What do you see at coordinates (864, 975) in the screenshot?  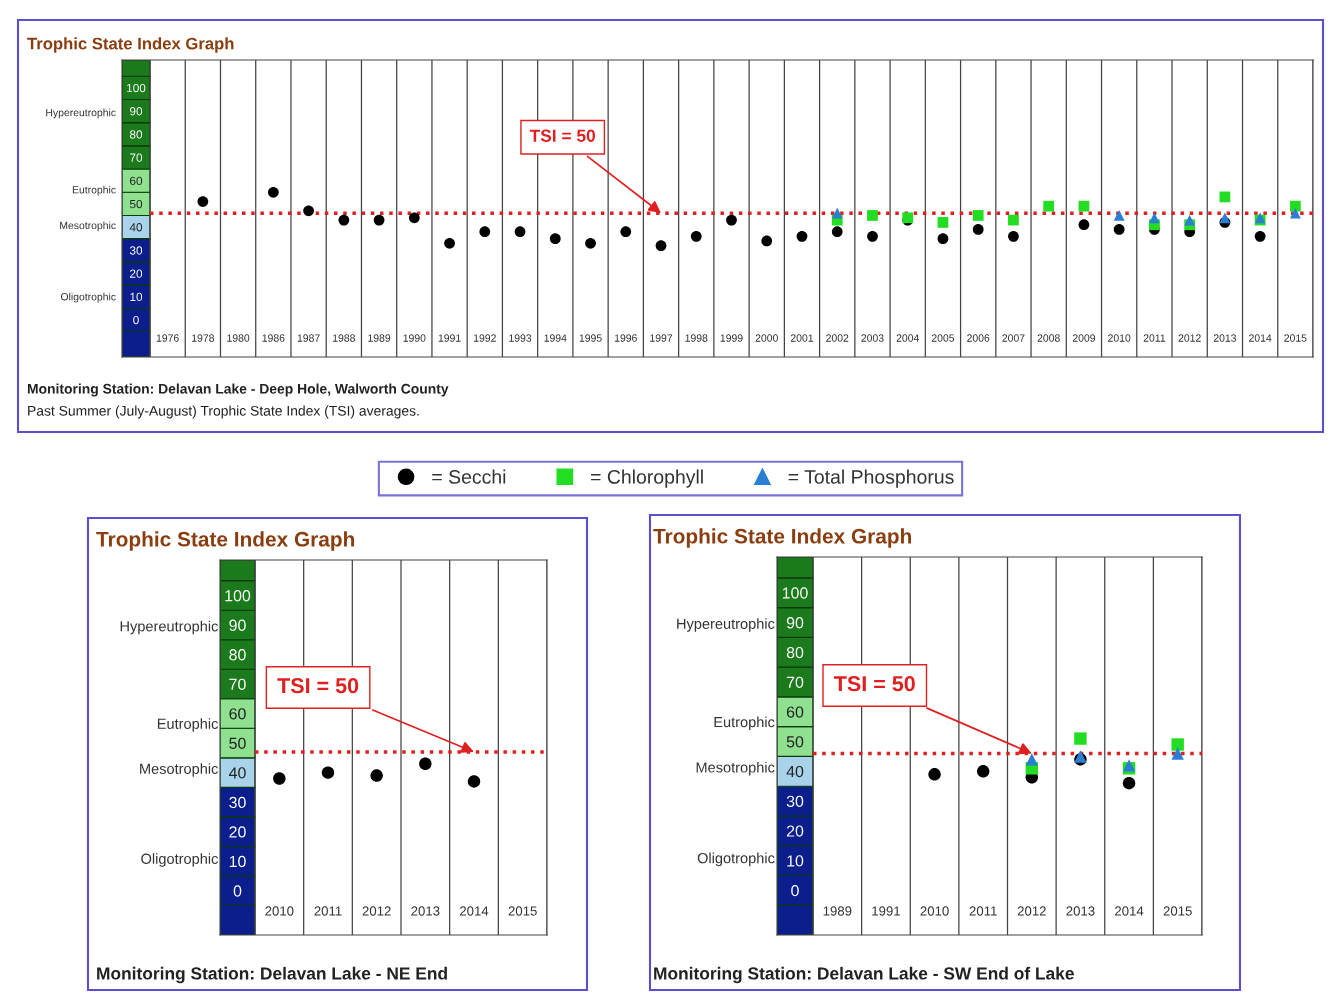 I see `text: Monitoring Station: Delavan Lake - SW End of Lake` at bounding box center [864, 975].